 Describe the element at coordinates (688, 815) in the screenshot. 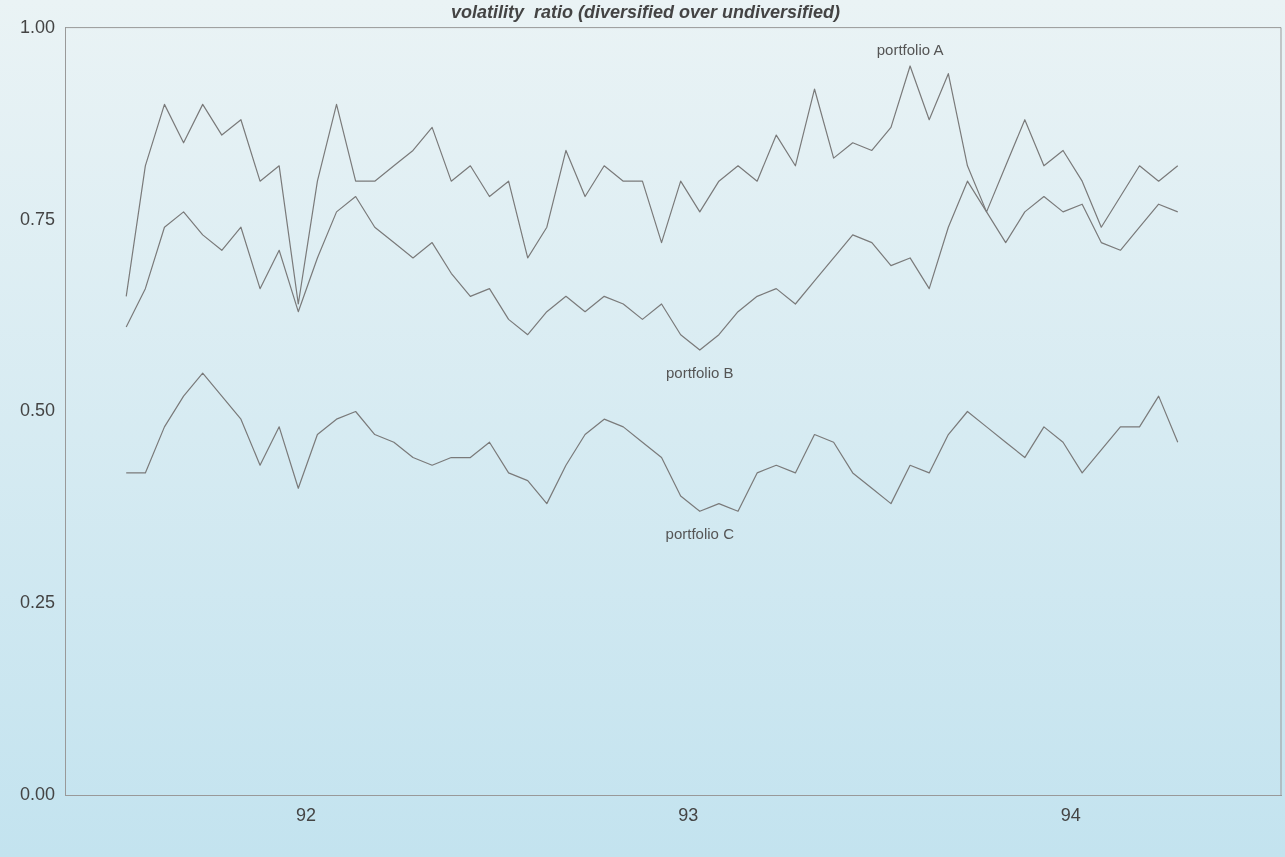

I see `x-tick-label: 93` at that location.